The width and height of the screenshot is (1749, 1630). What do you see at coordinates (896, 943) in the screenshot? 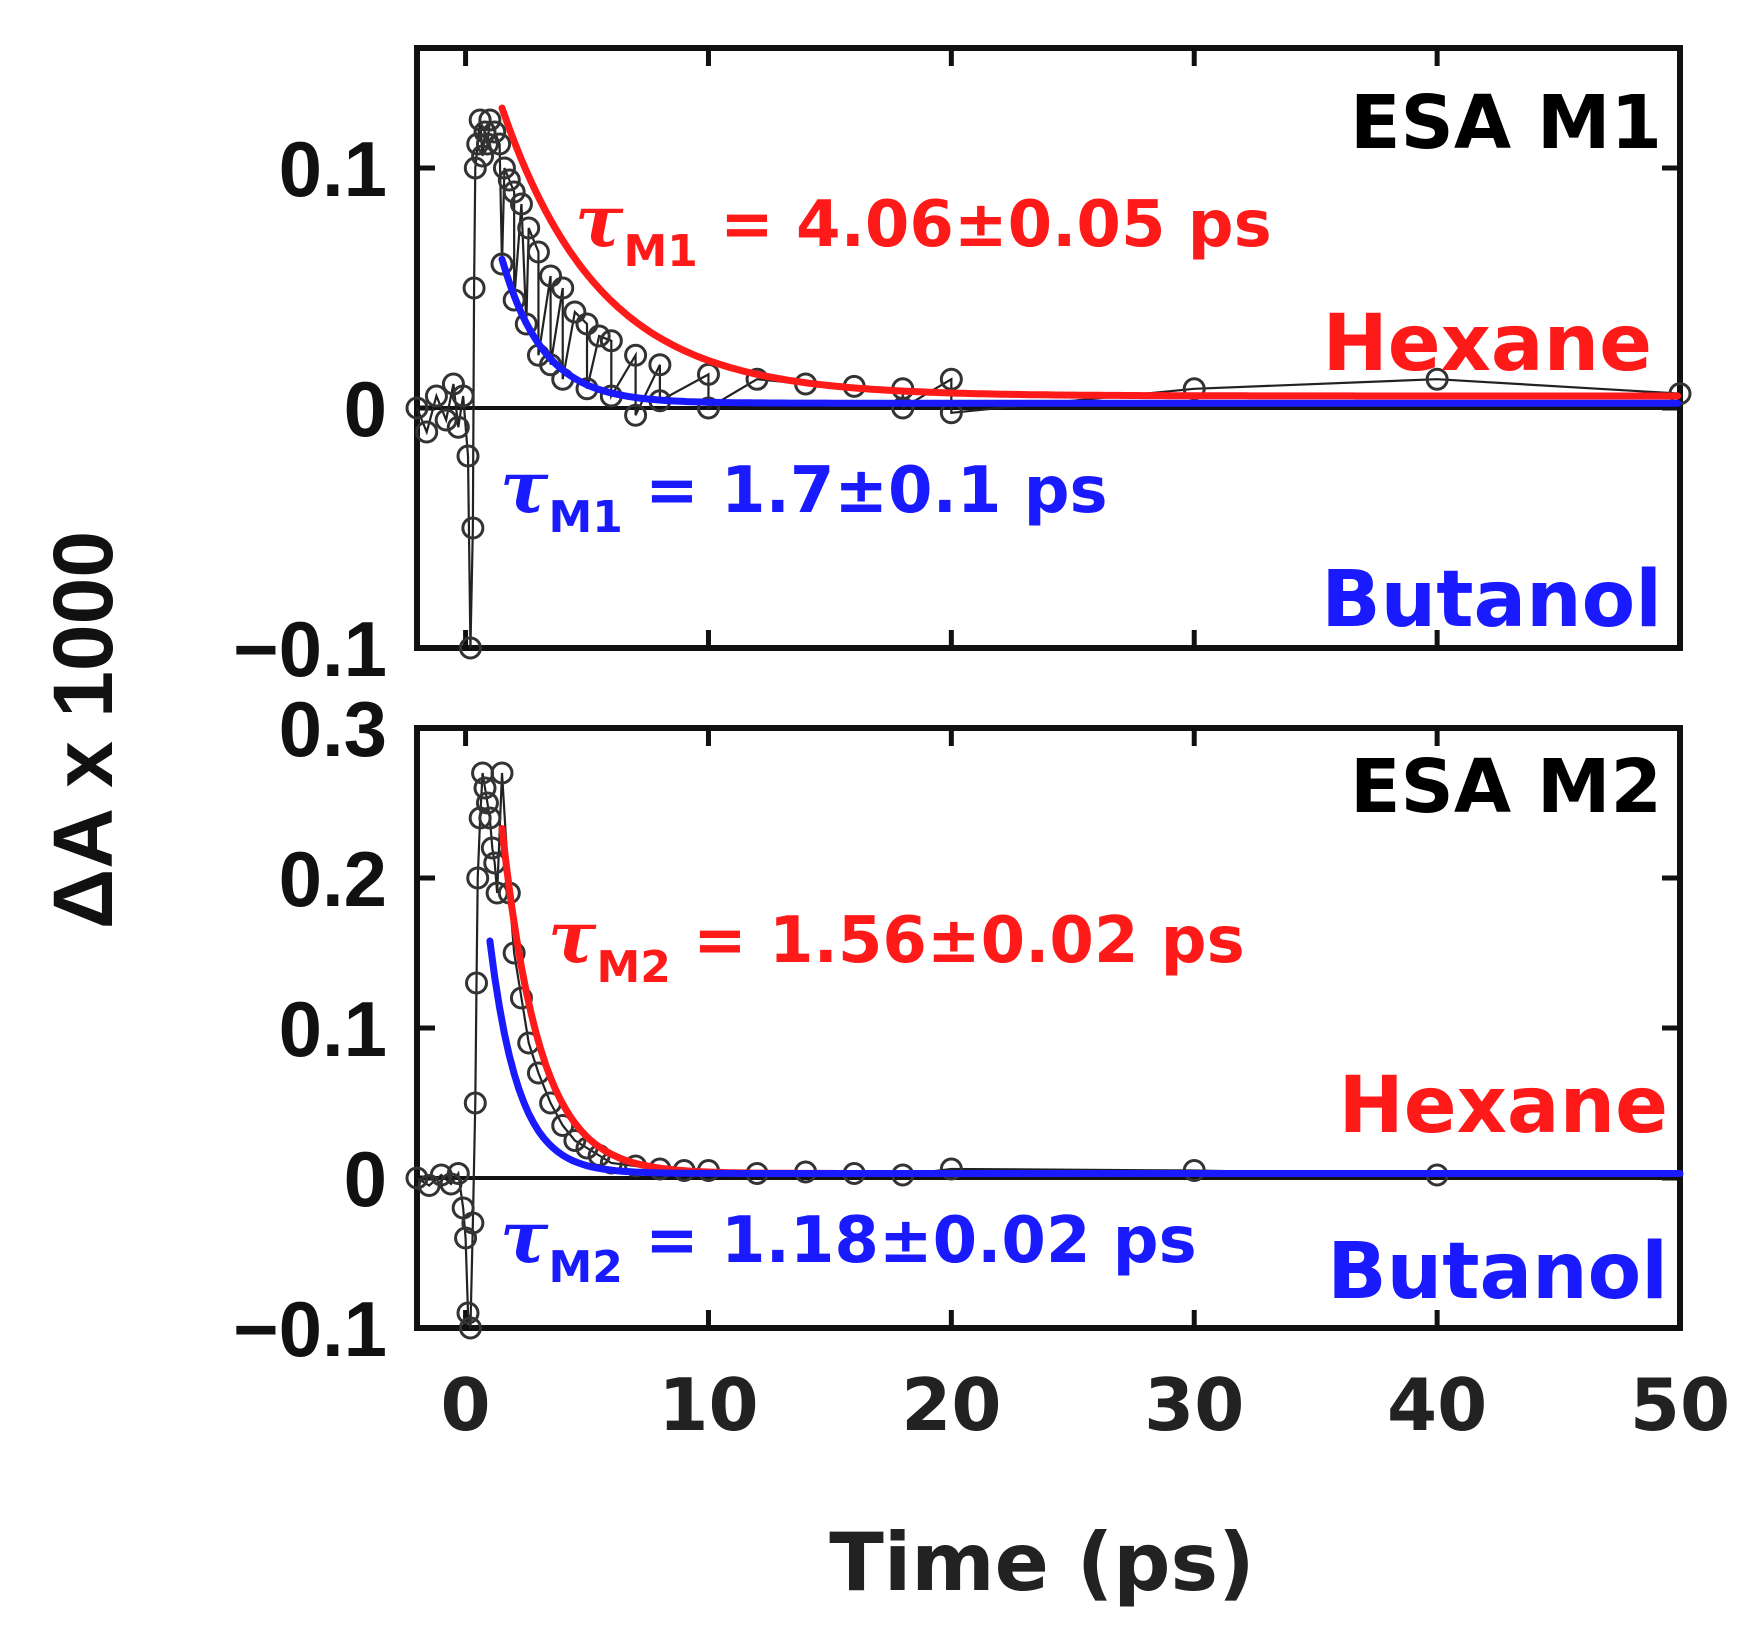
I see `tau-label-m2-hexane: τM2 = 1.56±0.02 ps` at bounding box center [896, 943].